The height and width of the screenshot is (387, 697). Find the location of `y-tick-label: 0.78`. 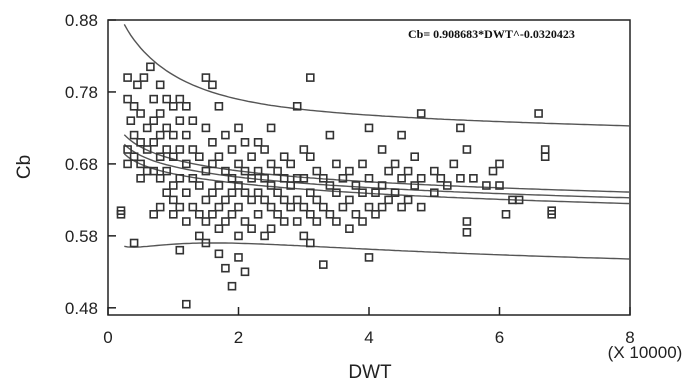

y-tick-label: 0.78 is located at coordinates (81, 92).